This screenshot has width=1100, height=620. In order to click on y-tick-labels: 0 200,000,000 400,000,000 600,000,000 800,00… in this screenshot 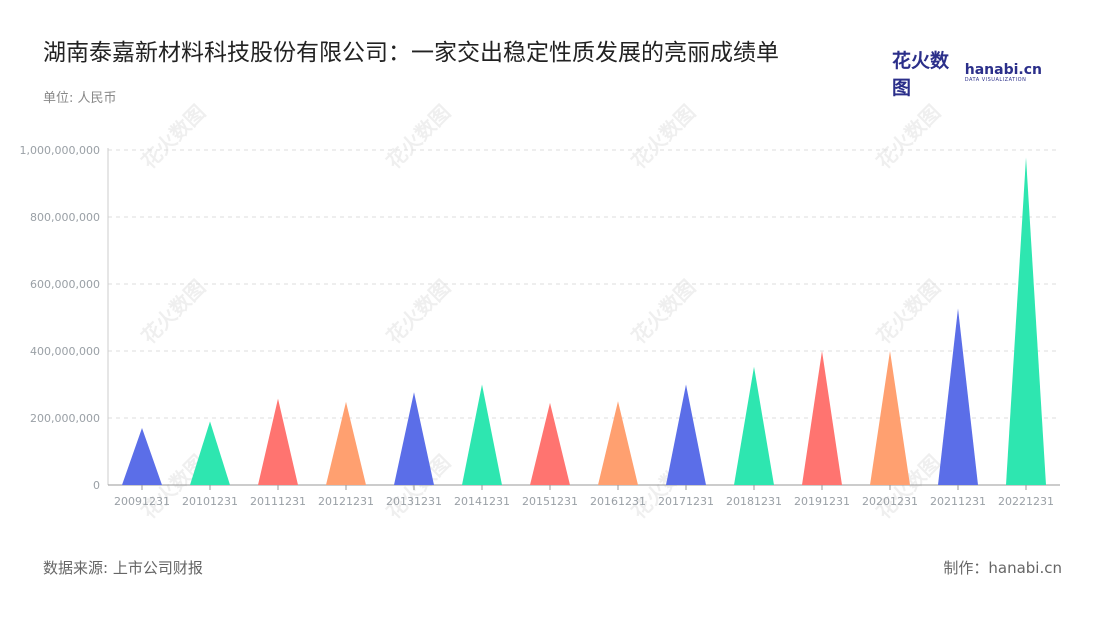, I will do `click(60, 318)`.